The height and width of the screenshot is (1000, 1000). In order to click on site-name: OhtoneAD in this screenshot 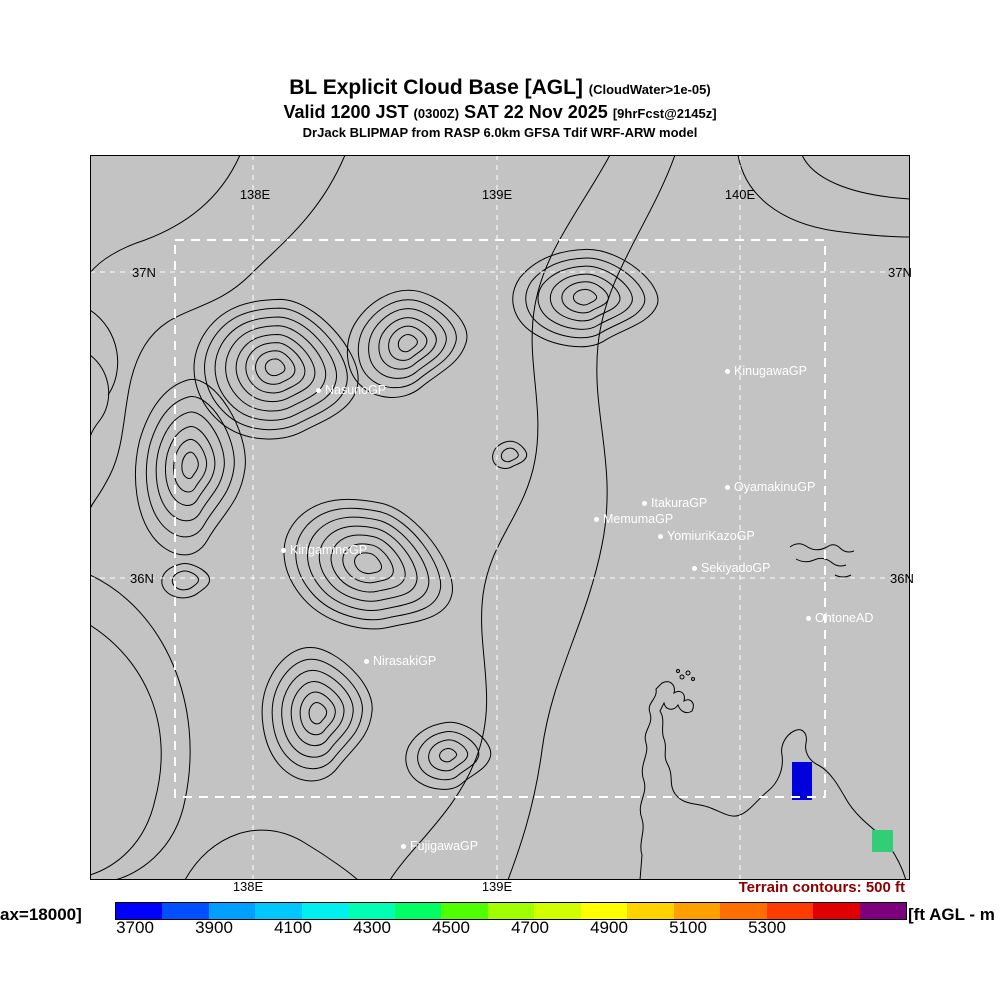, I will do `click(844, 618)`.